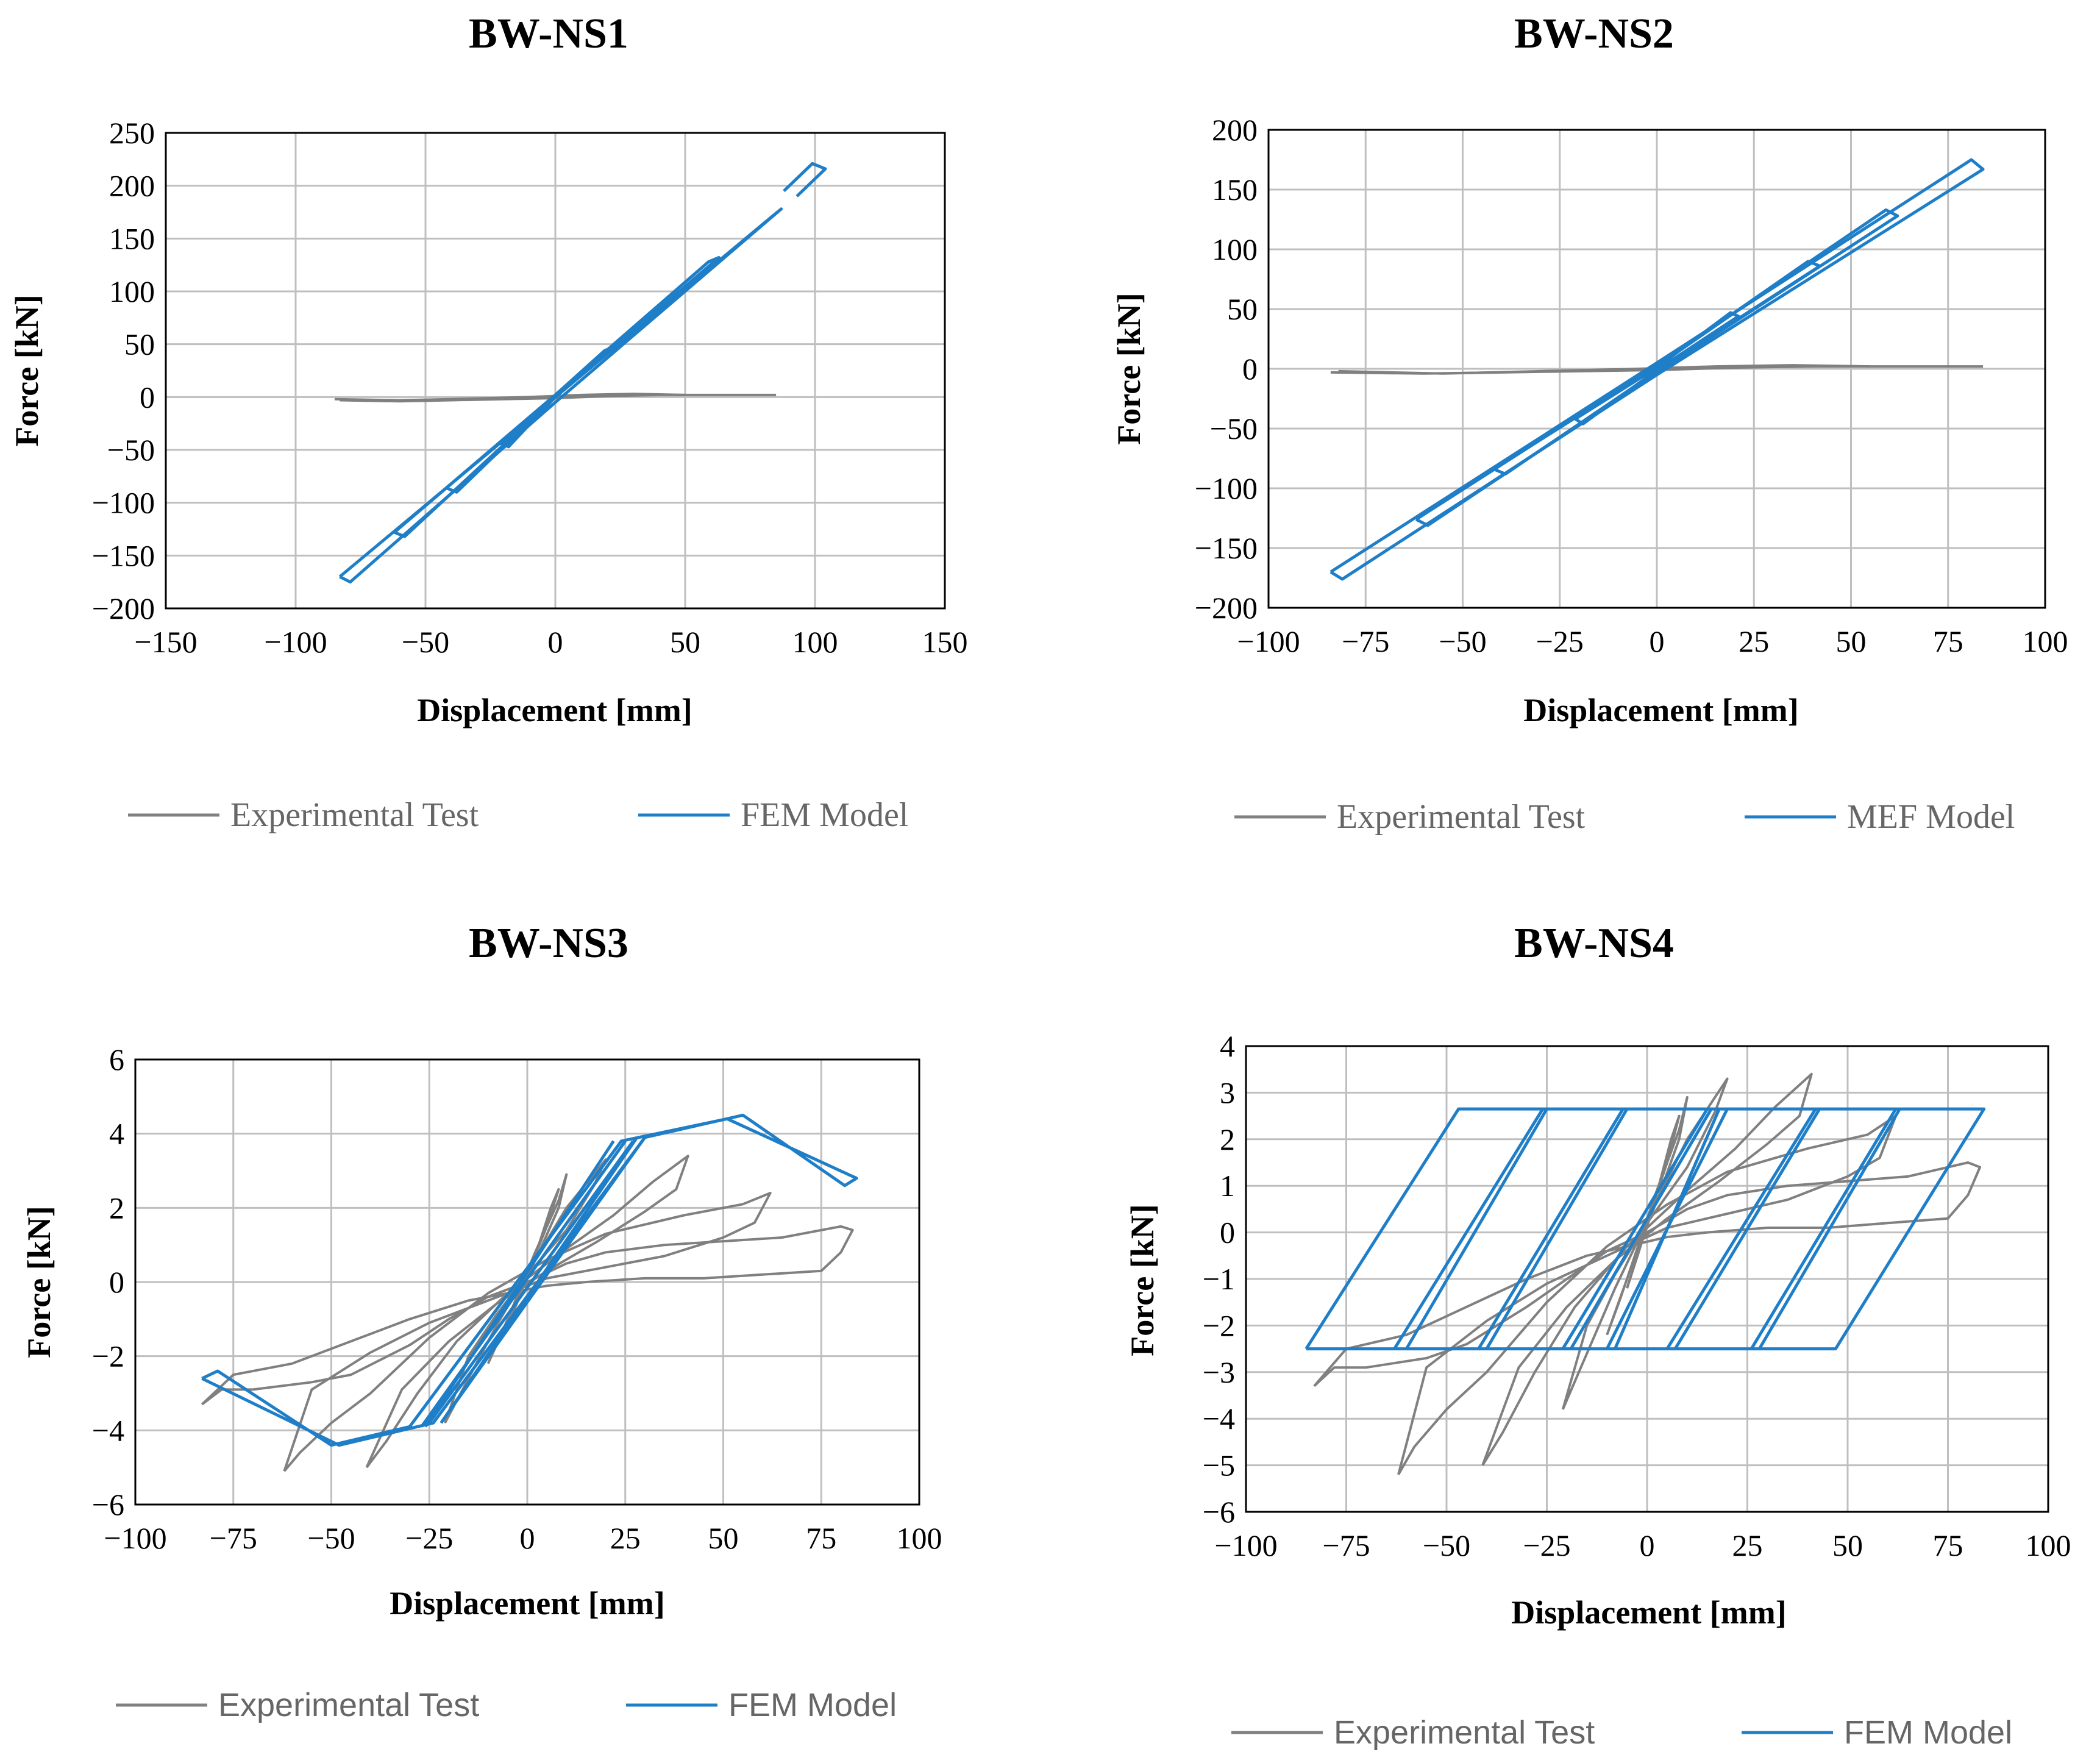  I want to click on y-tick-label: −5, so click(1219, 1466).